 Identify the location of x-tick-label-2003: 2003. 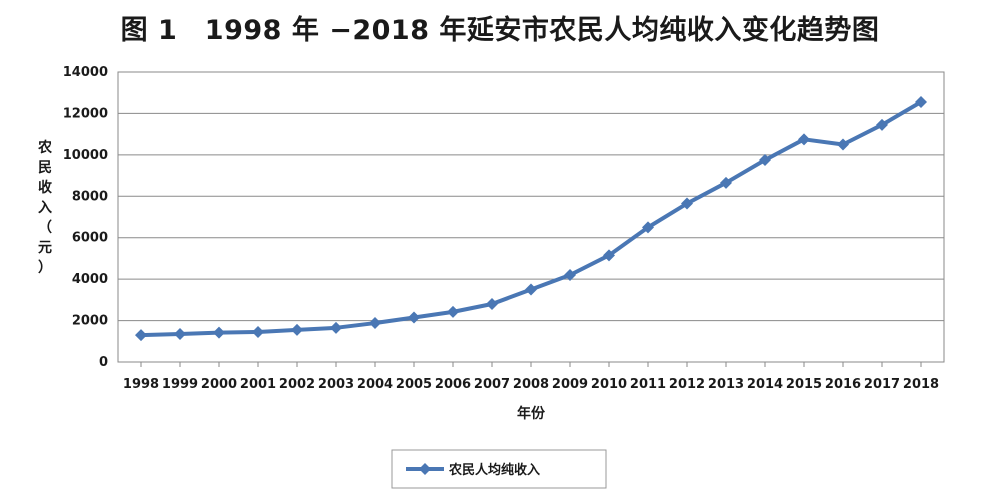
(336, 384).